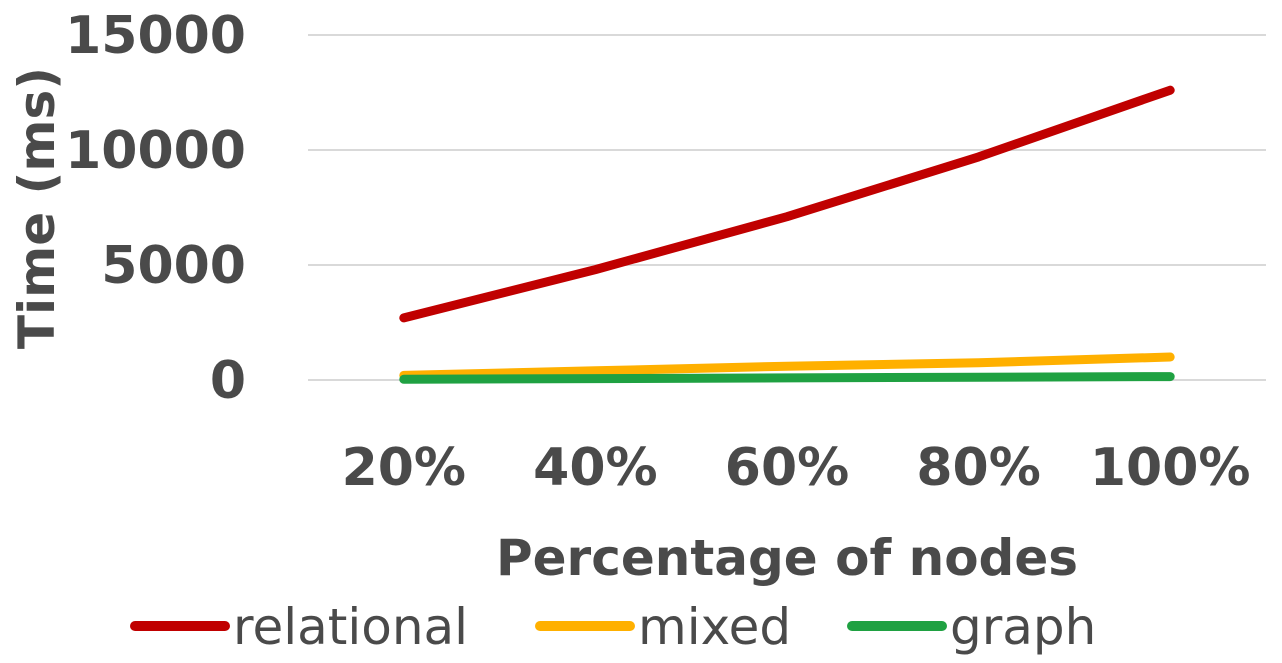  I want to click on y-tick-label: 10000, so click(155, 151).